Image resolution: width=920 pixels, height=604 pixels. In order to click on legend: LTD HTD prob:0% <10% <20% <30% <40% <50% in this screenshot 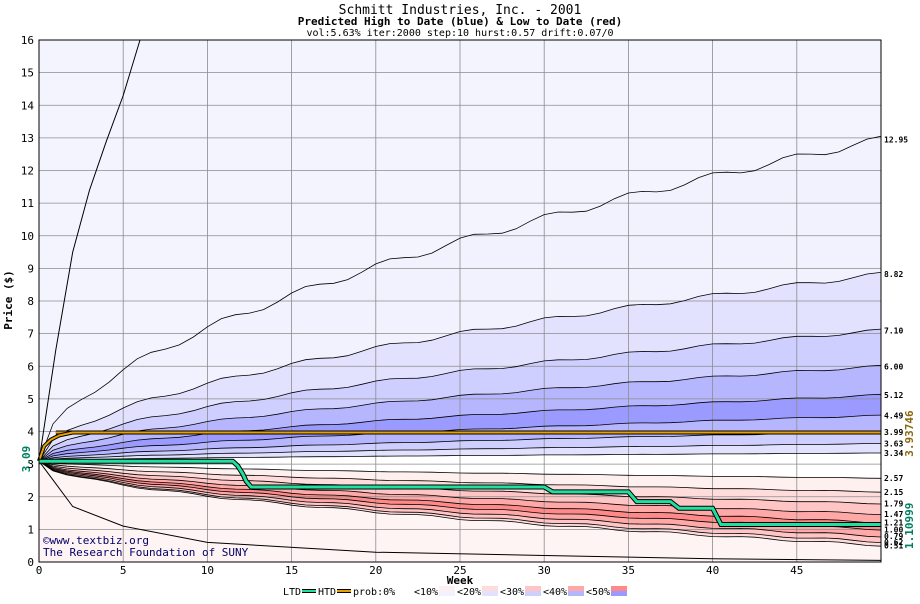, I will do `click(455, 592)`.